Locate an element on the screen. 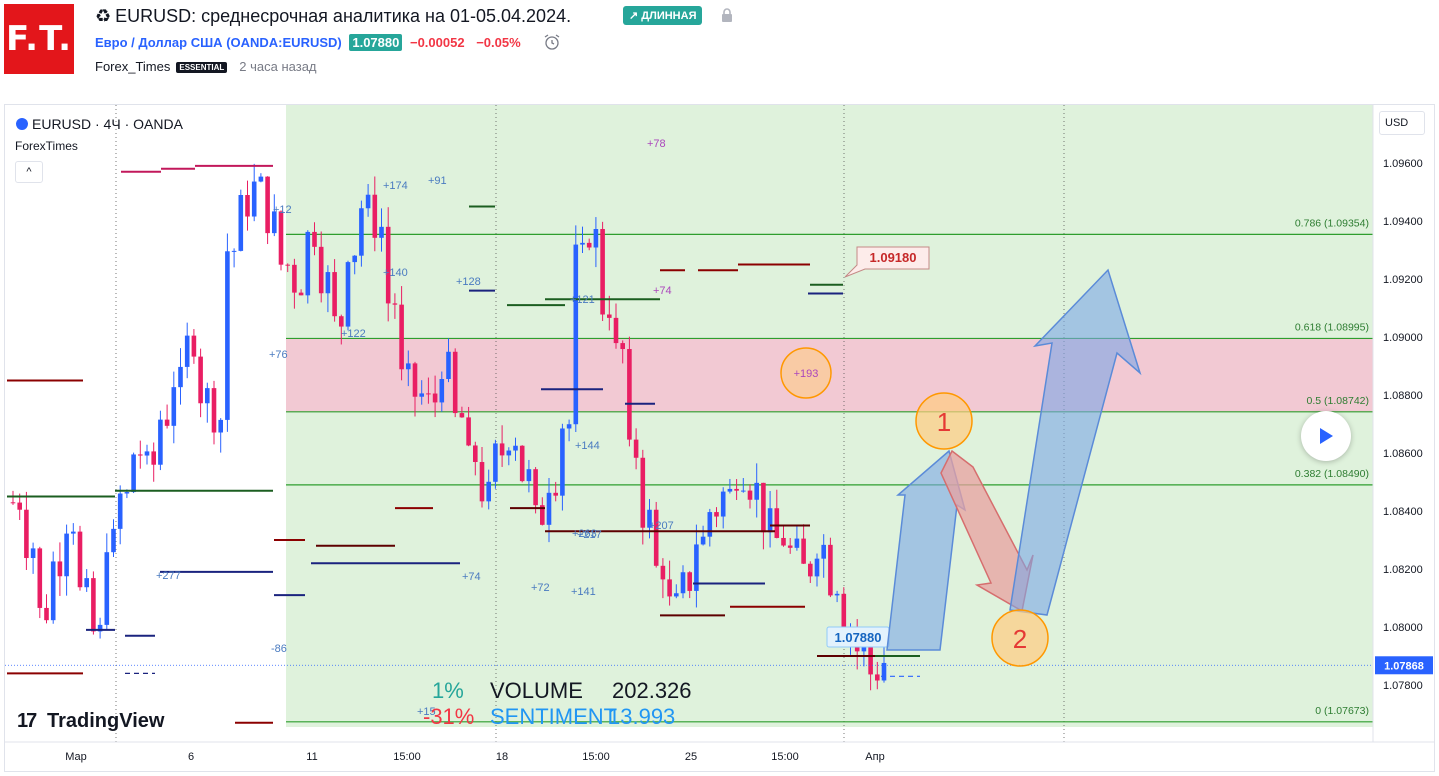 This screenshot has width=1439, height=776. price-tick-8: 1.08000 is located at coordinates (1403, 628).